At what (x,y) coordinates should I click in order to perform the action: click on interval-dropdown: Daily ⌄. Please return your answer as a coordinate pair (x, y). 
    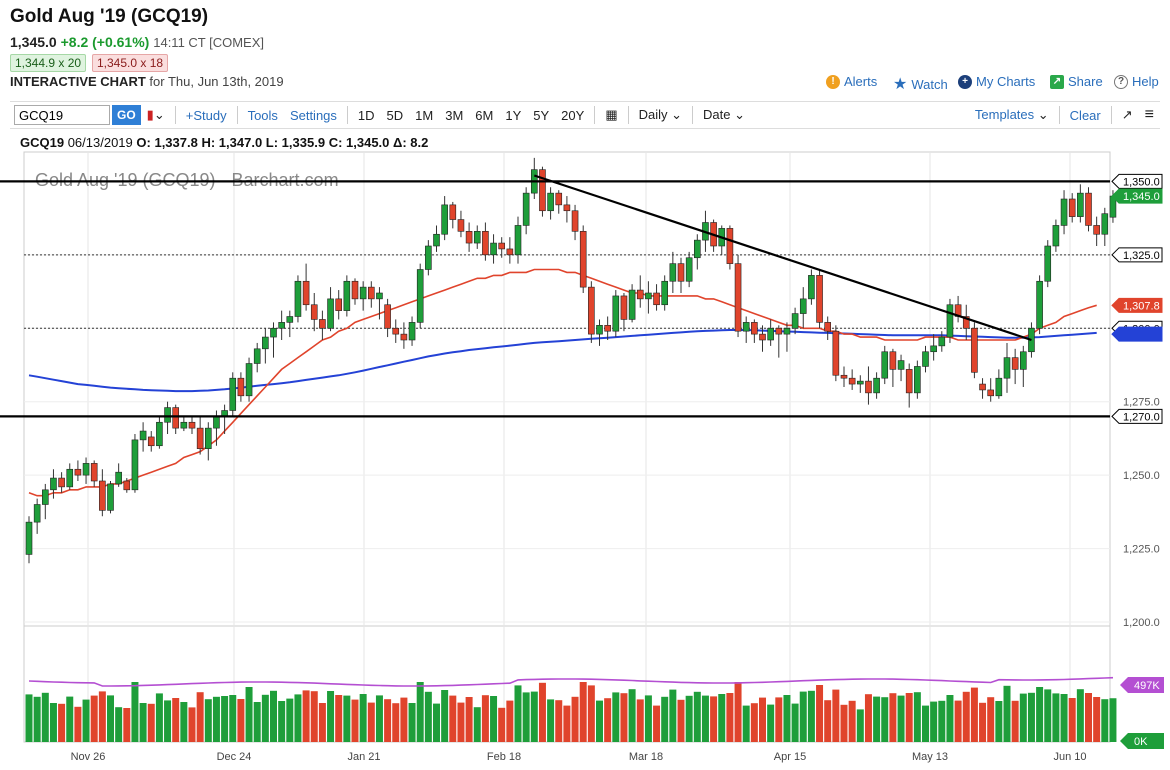
    Looking at the image, I should click on (660, 115).